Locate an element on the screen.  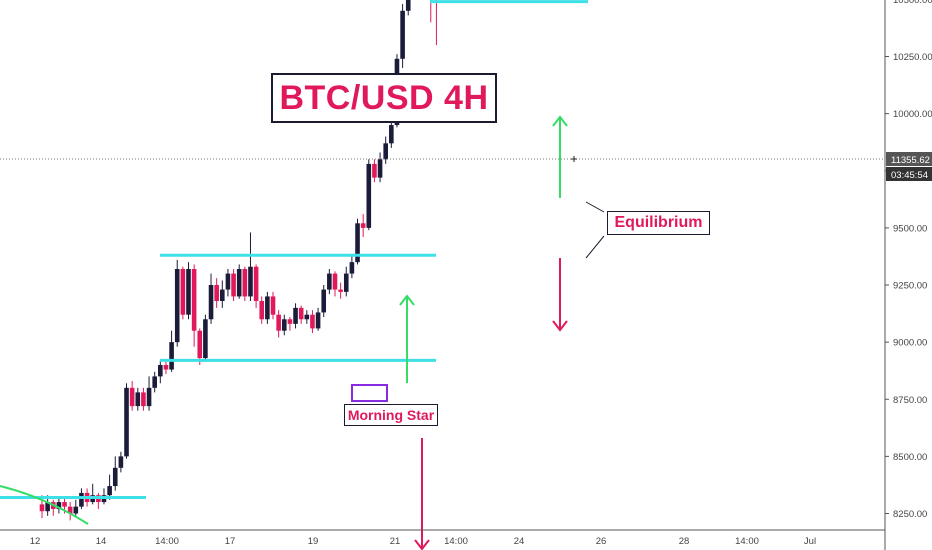
price-tick-label: 9250.00 is located at coordinates (910, 286).